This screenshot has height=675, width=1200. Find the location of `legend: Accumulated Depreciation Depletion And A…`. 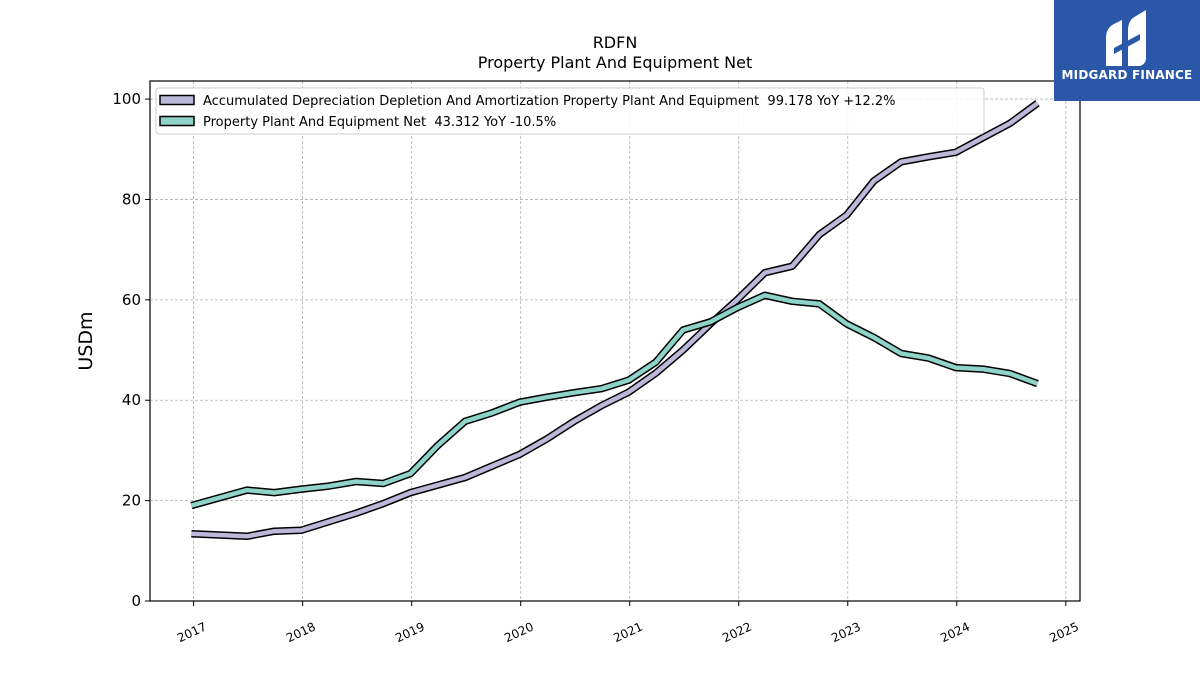

legend: Accumulated Depreciation Depletion And A… is located at coordinates (570, 111).